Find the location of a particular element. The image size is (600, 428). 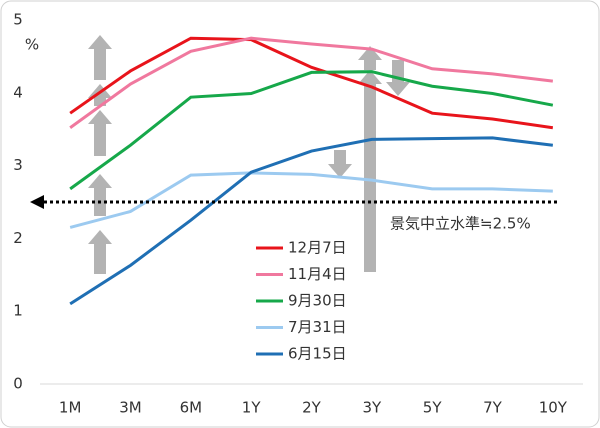

legend-label: 12月7日 is located at coordinates (317, 248).